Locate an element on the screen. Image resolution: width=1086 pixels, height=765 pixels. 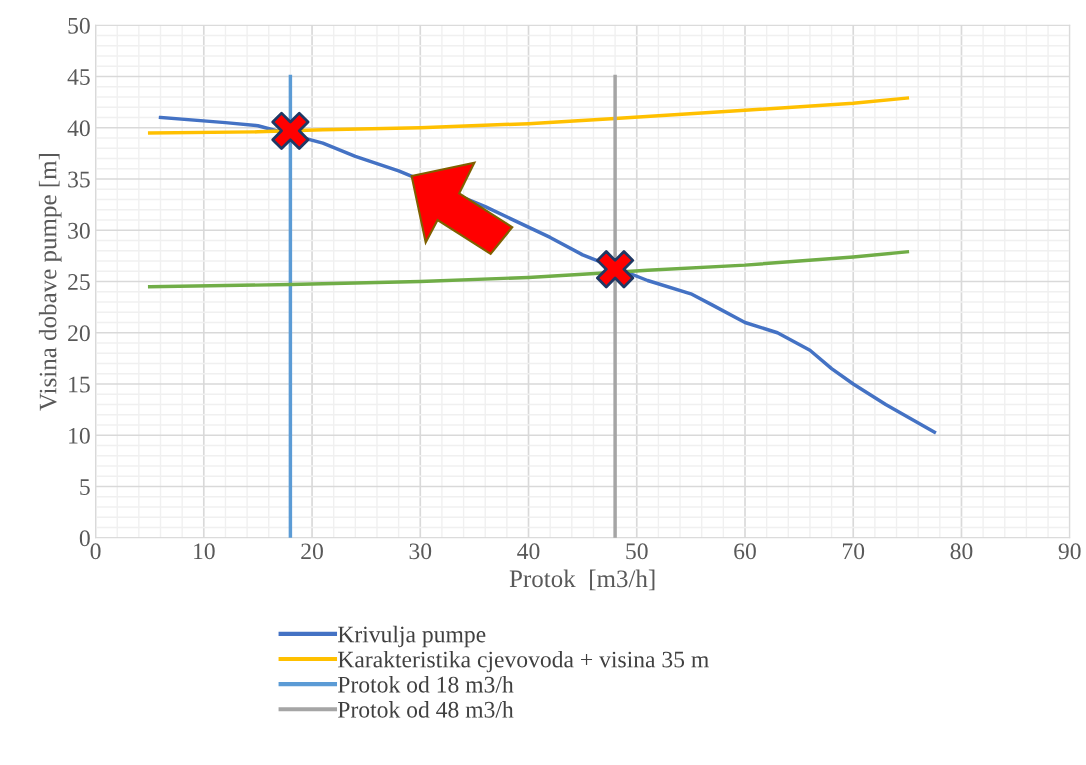
y-axis-title: Visina dobave pumpe [m] is located at coordinates (50, 282).